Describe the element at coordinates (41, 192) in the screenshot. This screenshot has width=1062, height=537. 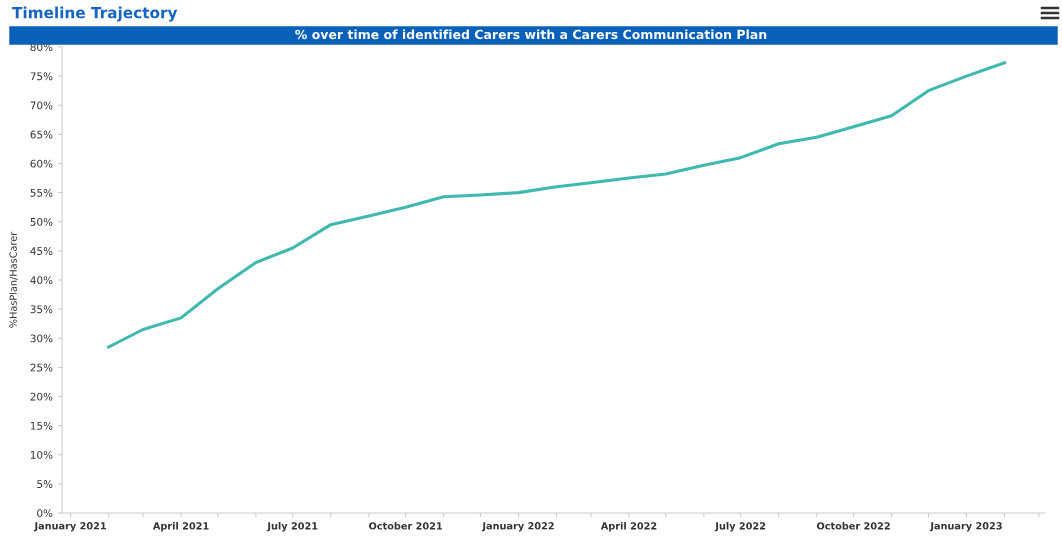
I see `y-tick-label: 55%` at that location.